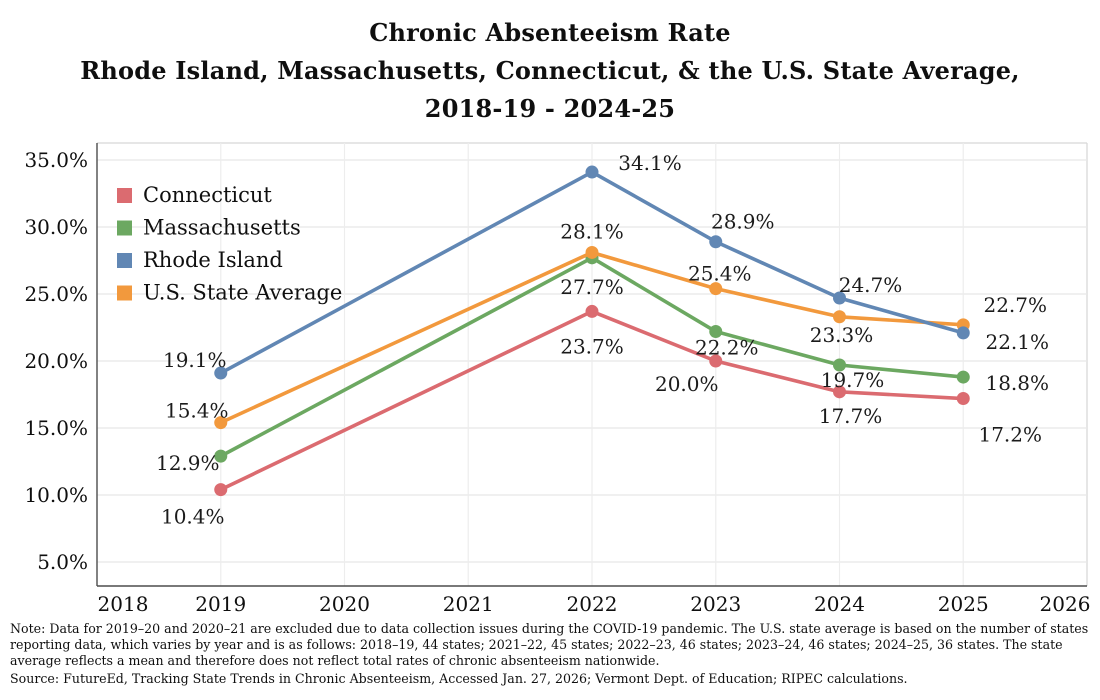  I want to click on legend-item-massachusetts: Massachusetts, so click(209, 228).